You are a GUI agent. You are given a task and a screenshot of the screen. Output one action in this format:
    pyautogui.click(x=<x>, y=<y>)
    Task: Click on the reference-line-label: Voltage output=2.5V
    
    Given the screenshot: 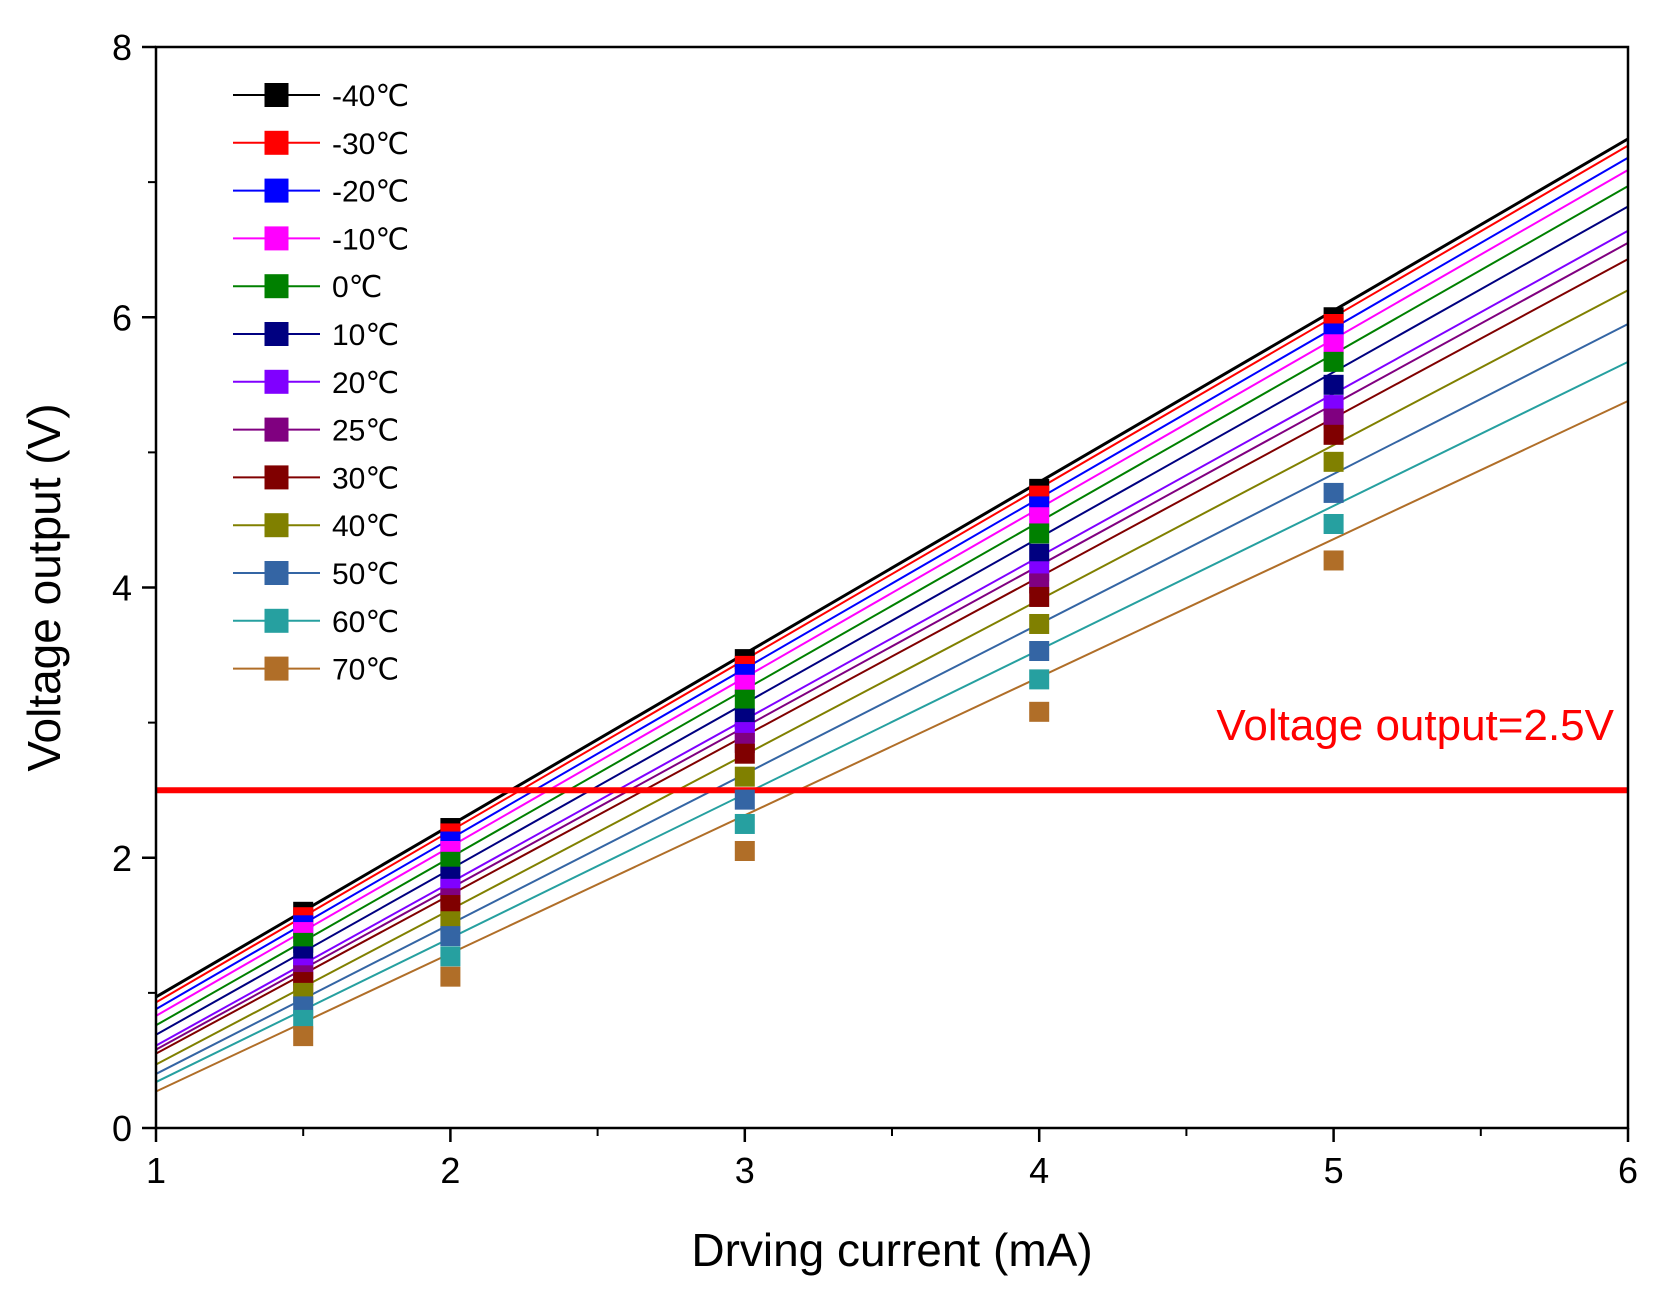 What is the action you would take?
    pyautogui.click(x=1415, y=725)
    